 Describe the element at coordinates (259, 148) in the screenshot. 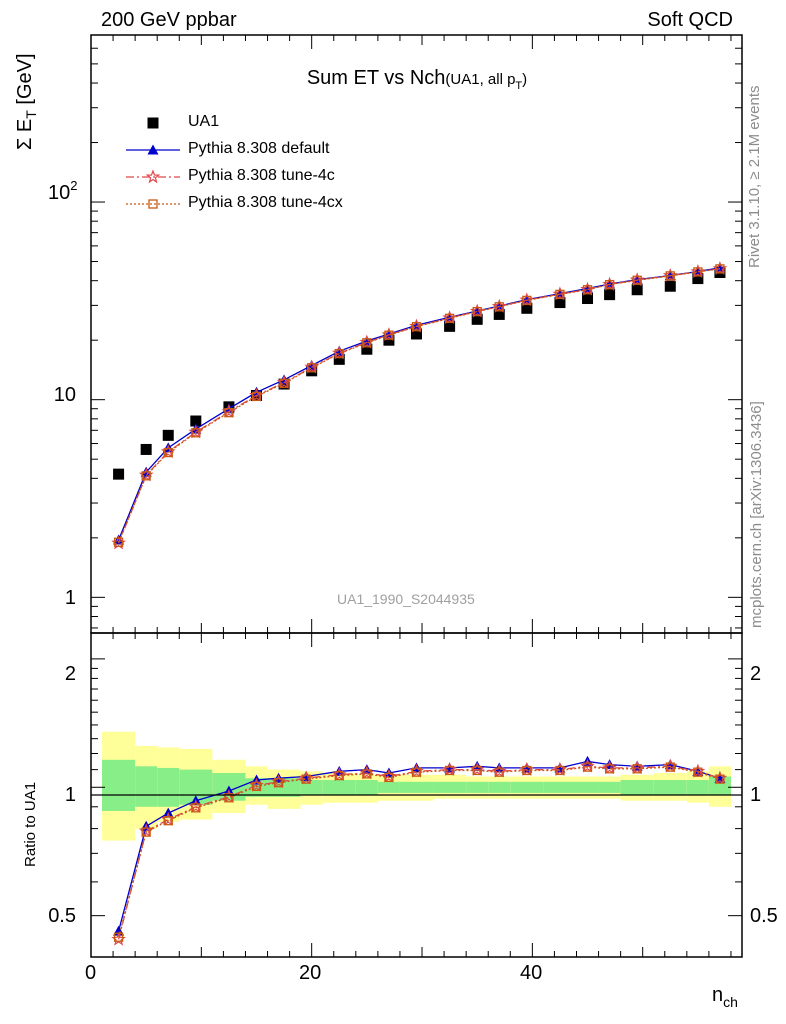

I see `legend-label-pythia-8-308-default: Pythia 8.308 default` at that location.